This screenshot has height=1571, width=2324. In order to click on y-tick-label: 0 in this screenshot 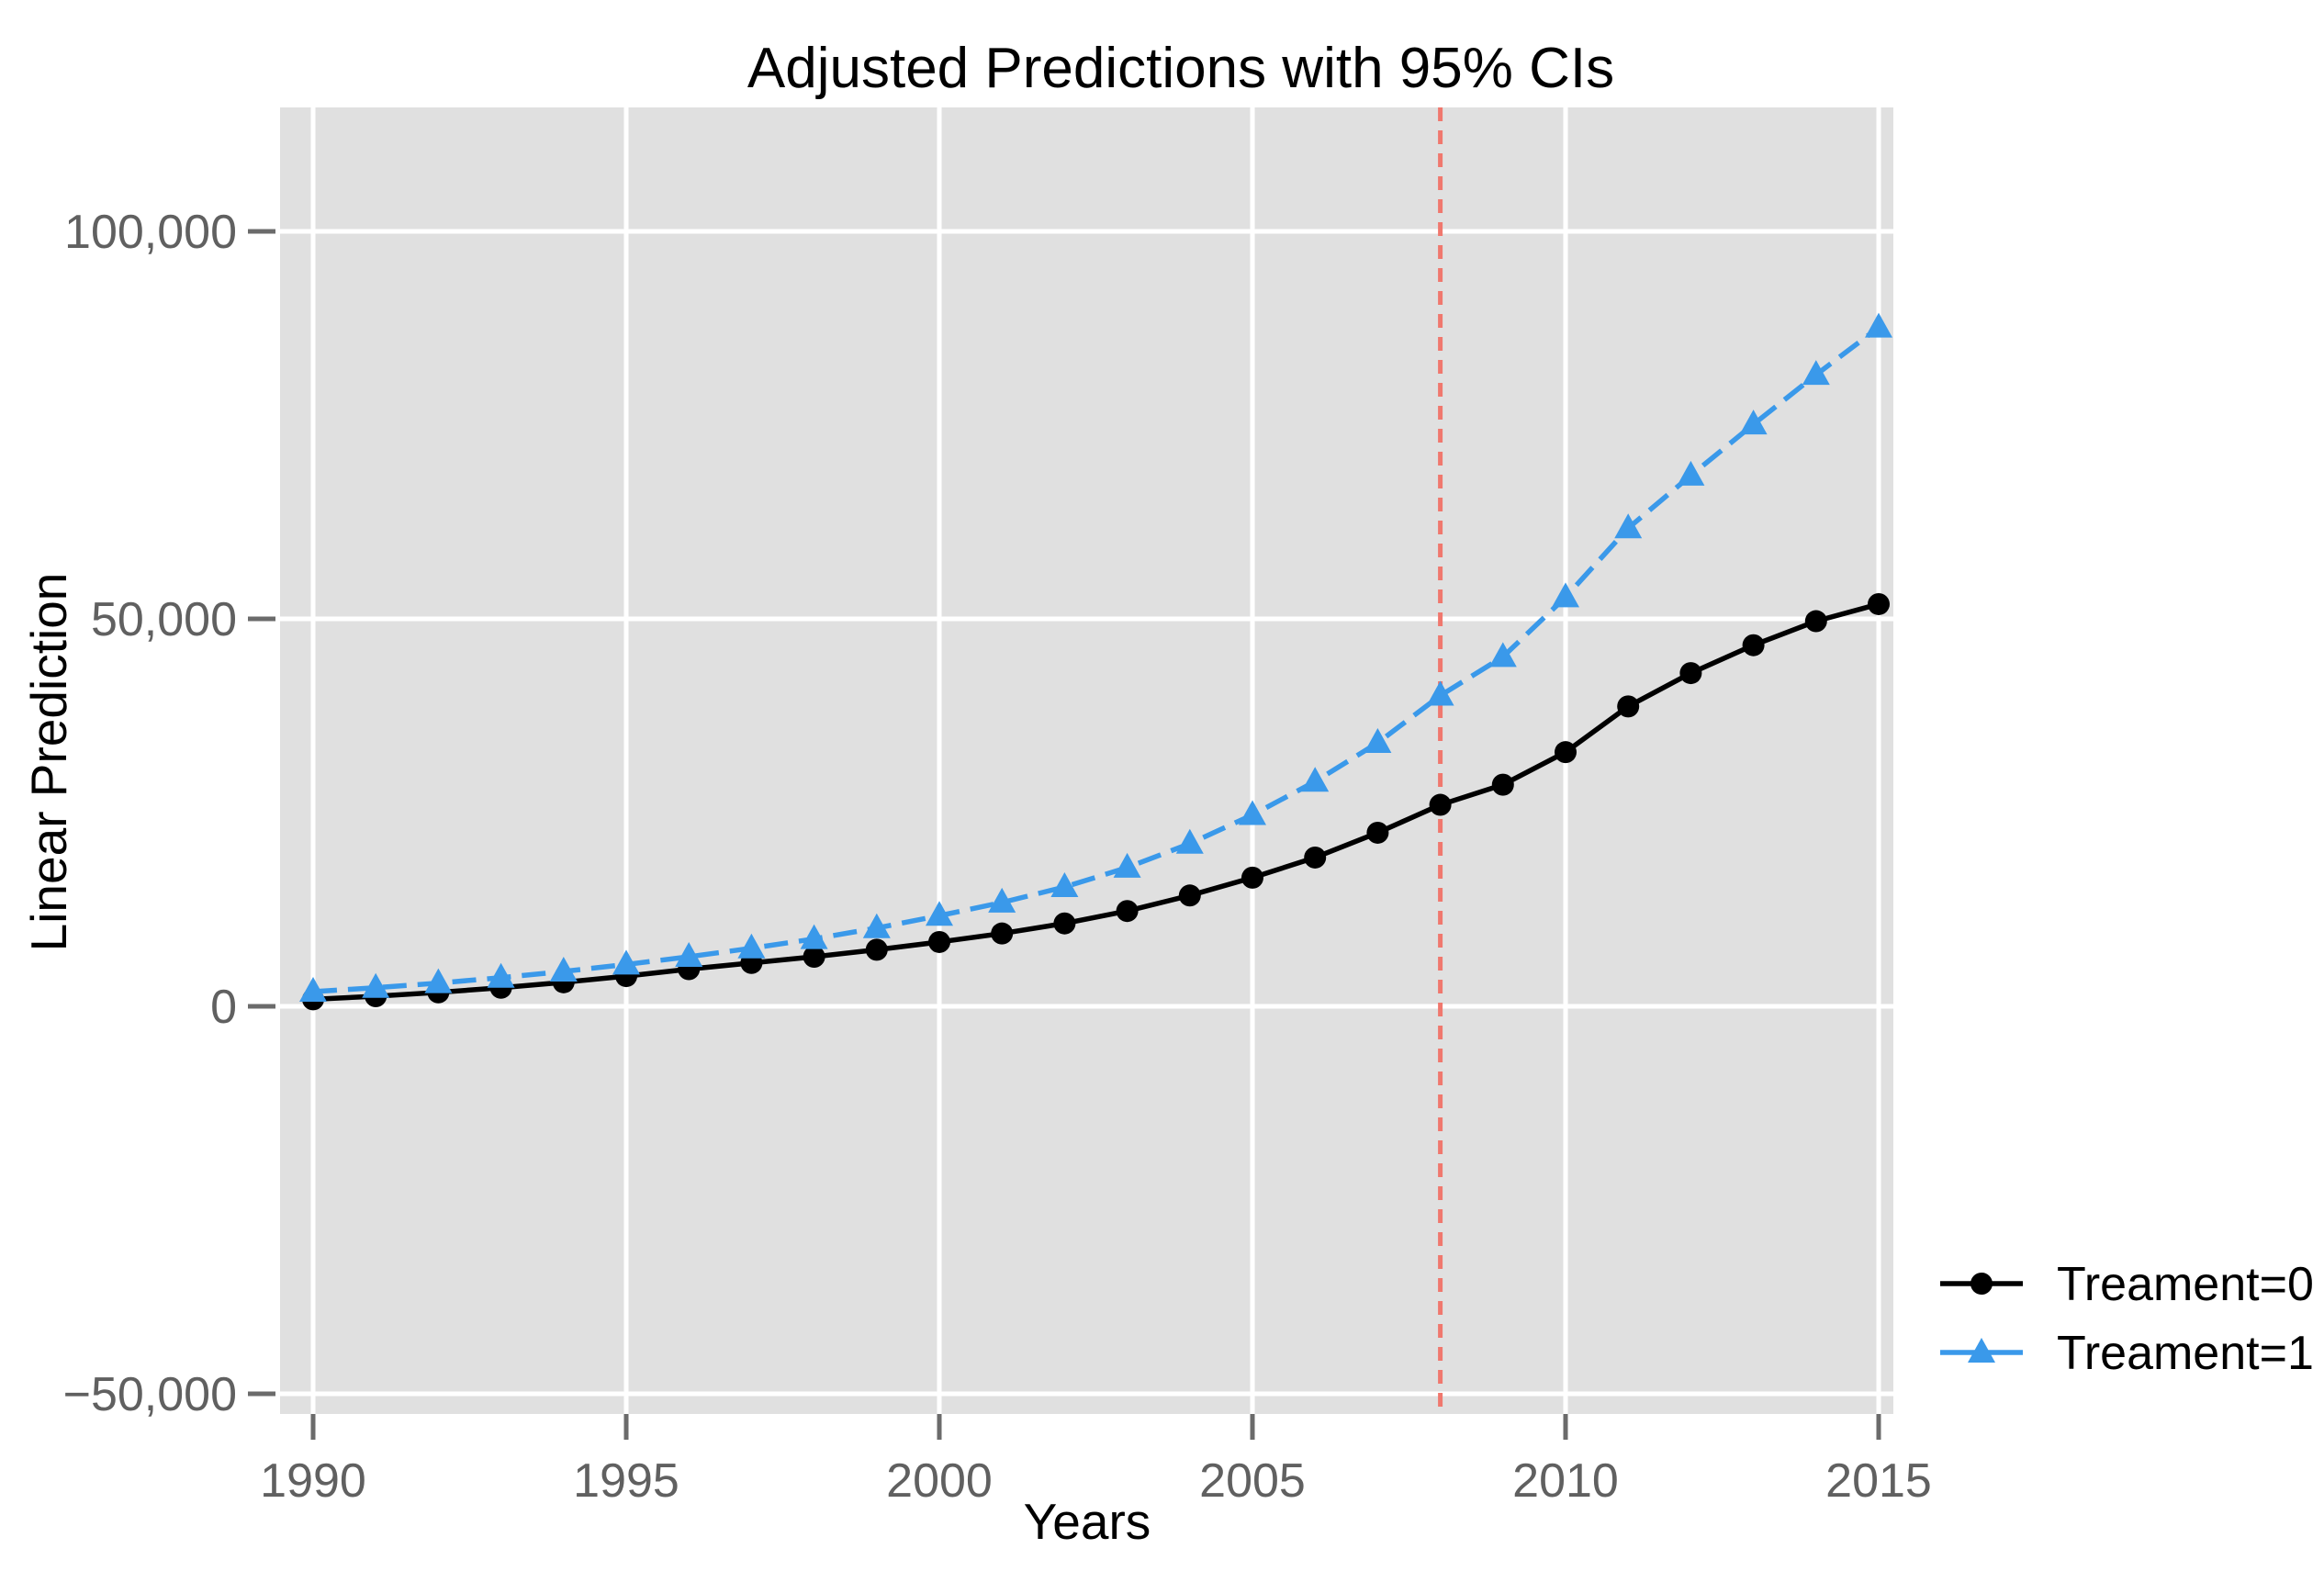, I will do `click(224, 1008)`.